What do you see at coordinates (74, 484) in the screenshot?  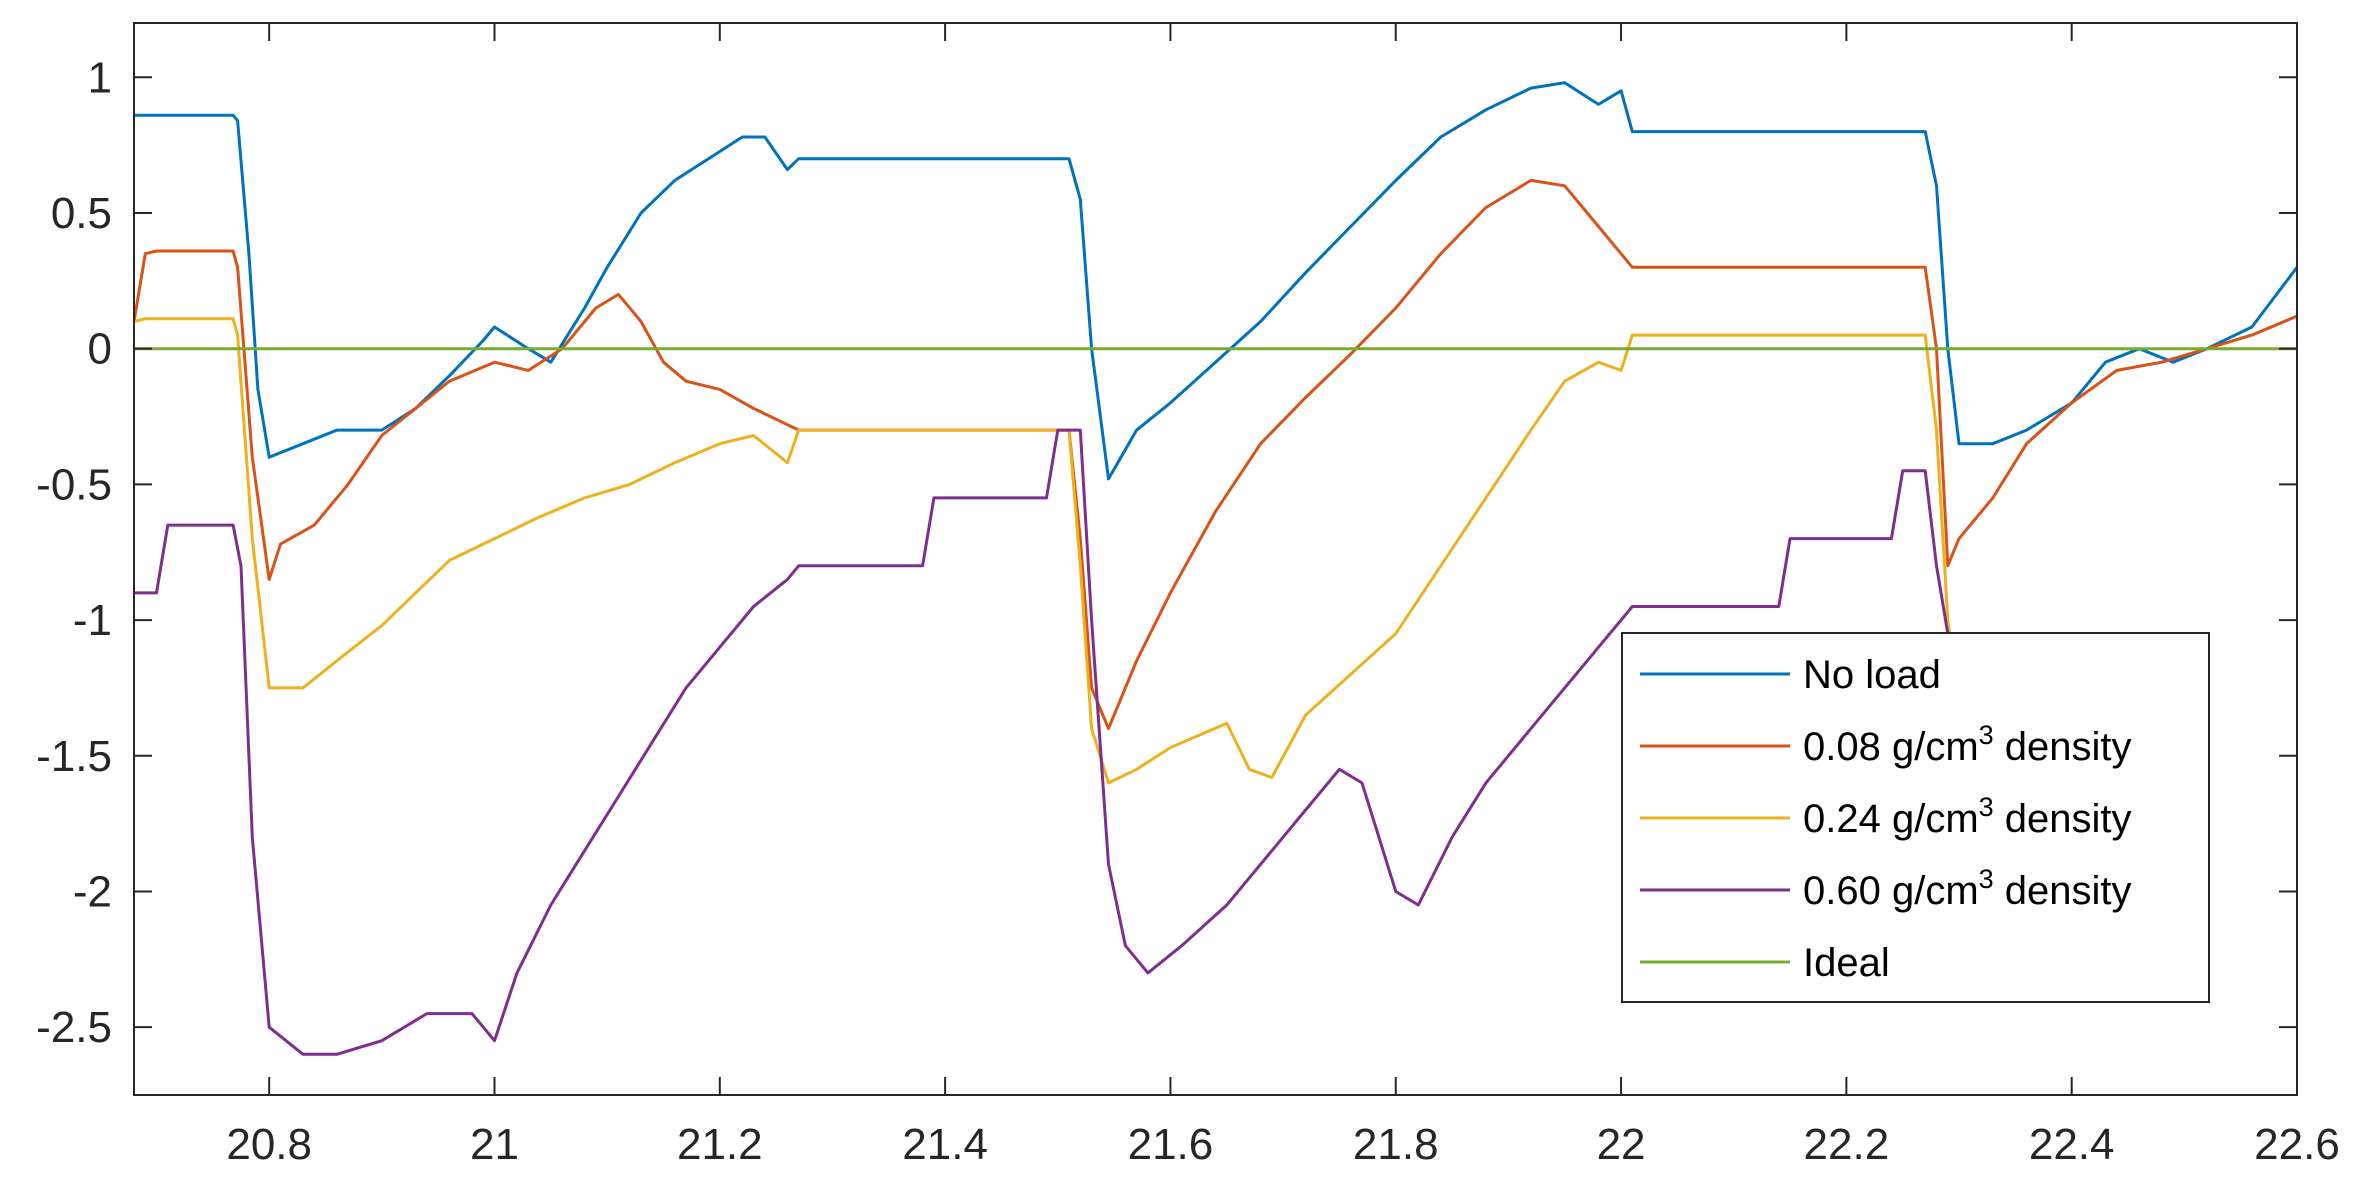 I see `y-tick-label: -0.5` at bounding box center [74, 484].